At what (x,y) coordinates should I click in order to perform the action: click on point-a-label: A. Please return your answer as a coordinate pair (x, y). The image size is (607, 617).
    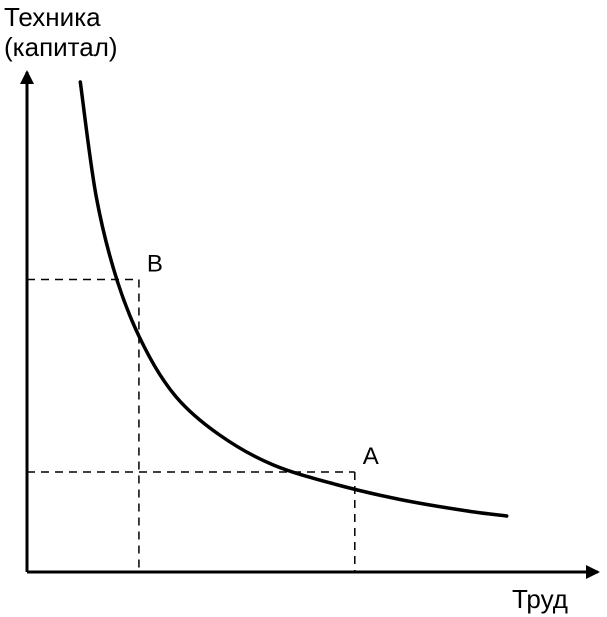
    Looking at the image, I should click on (371, 456).